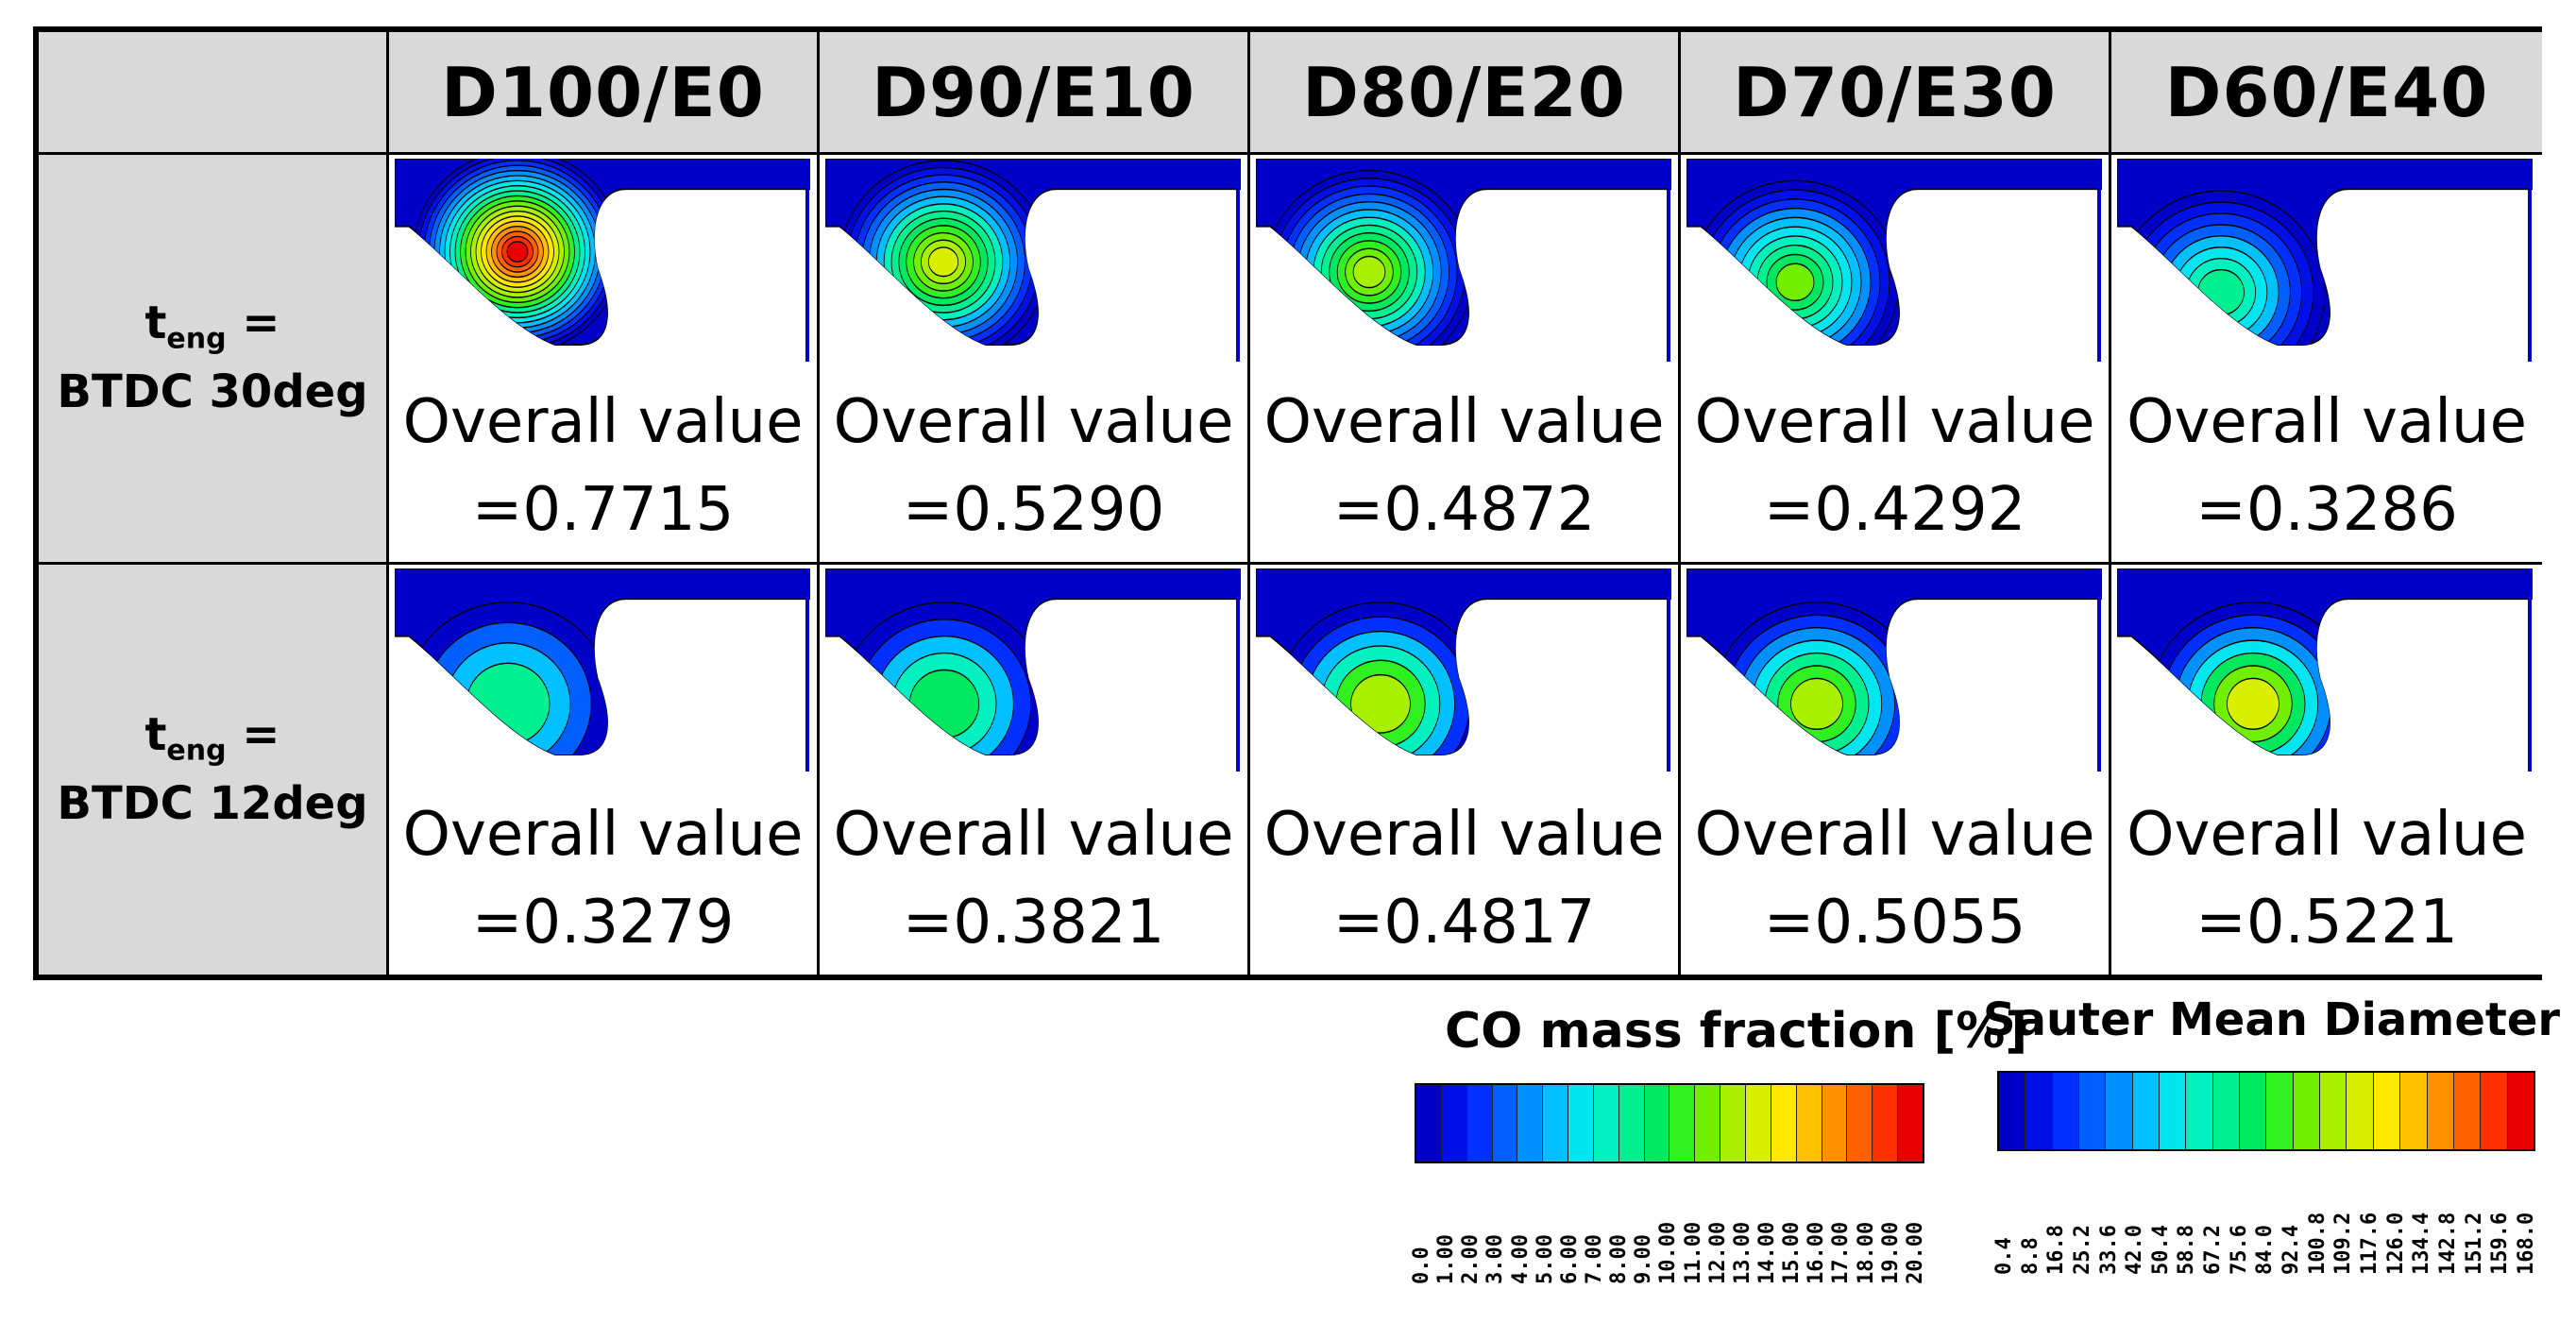  What do you see at coordinates (2187, 1250) in the screenshot?
I see `legend-tick-label: 58.8` at bounding box center [2187, 1250].